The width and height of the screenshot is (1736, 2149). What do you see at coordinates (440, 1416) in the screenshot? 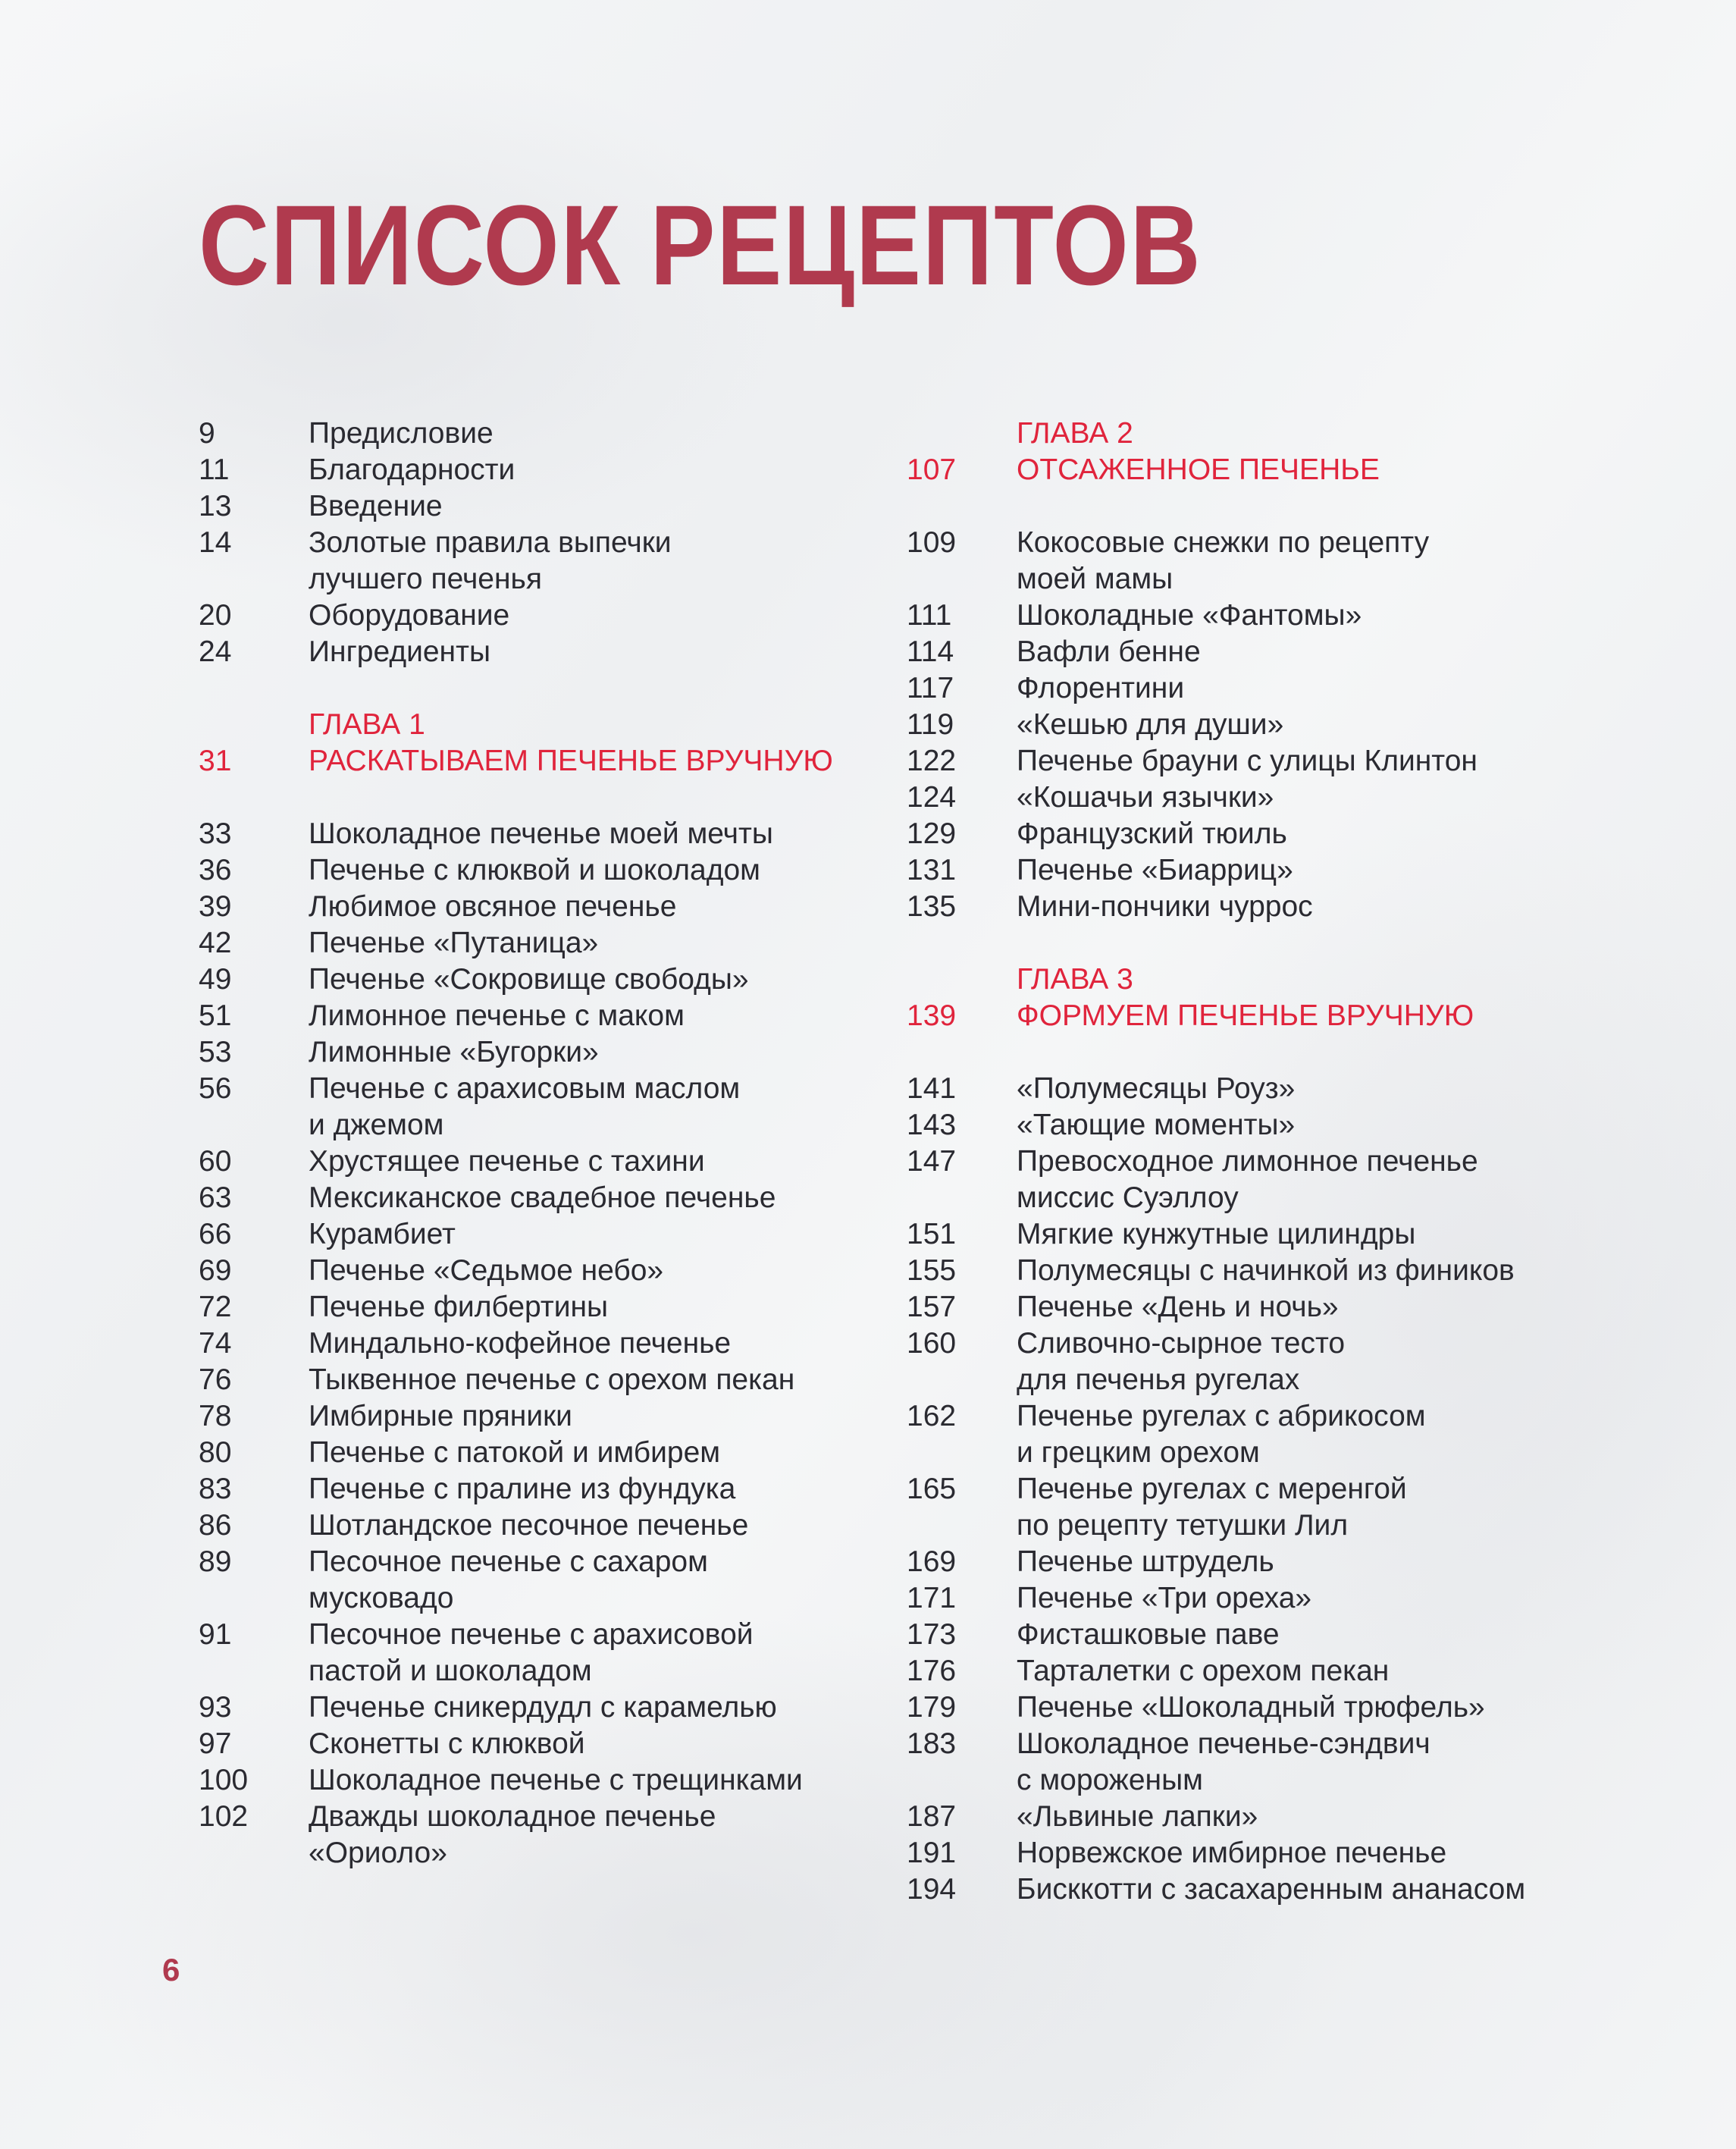
I see `entry-title: Имбирные пряники` at bounding box center [440, 1416].